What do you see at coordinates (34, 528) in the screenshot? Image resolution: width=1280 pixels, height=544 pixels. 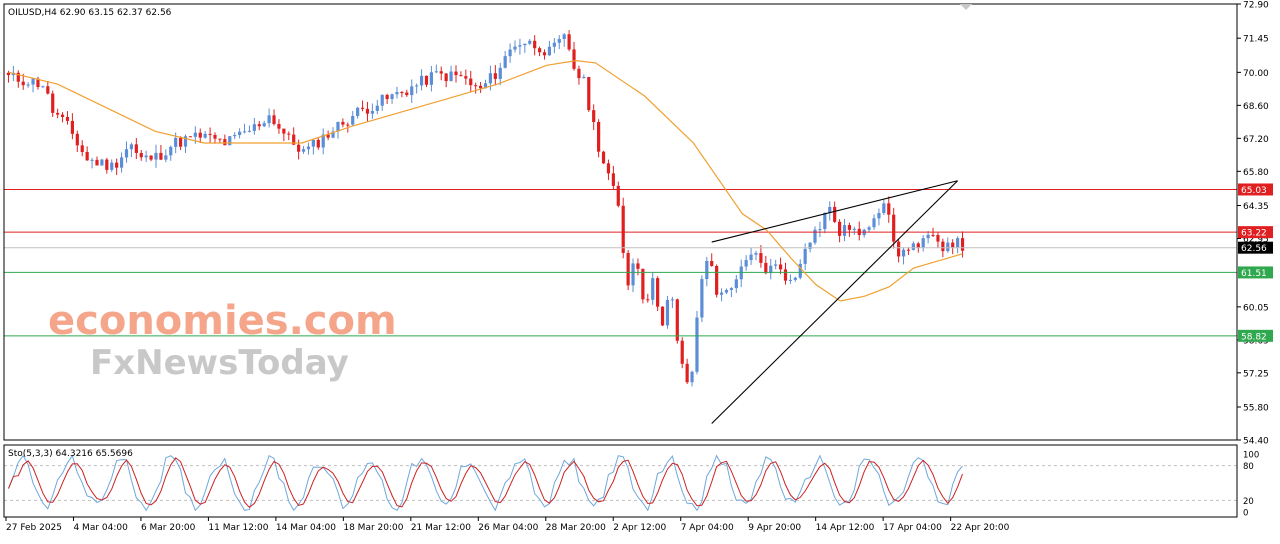 I see `x-tick-label: 27 Feb 2025` at bounding box center [34, 528].